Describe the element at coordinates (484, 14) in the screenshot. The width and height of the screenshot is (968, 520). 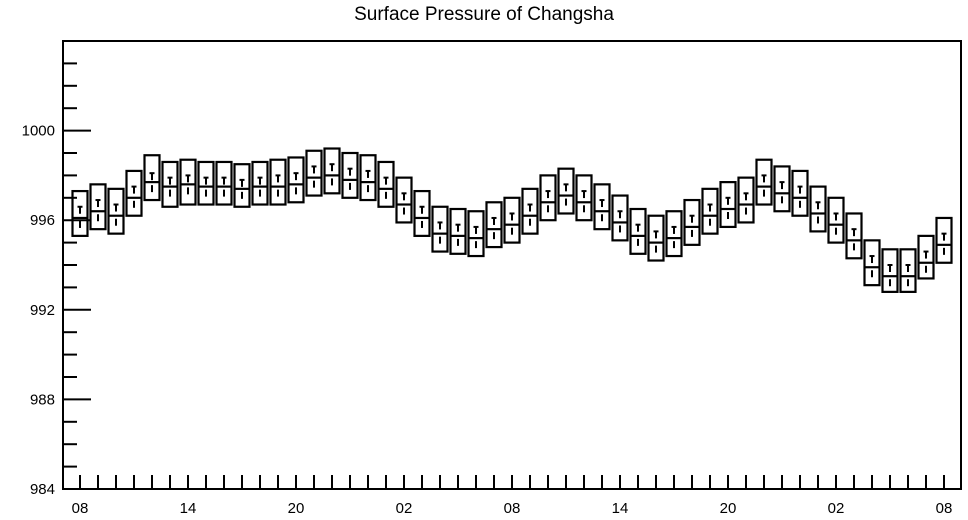
I see `chart-title: Surface Pressure of Changsha` at that location.